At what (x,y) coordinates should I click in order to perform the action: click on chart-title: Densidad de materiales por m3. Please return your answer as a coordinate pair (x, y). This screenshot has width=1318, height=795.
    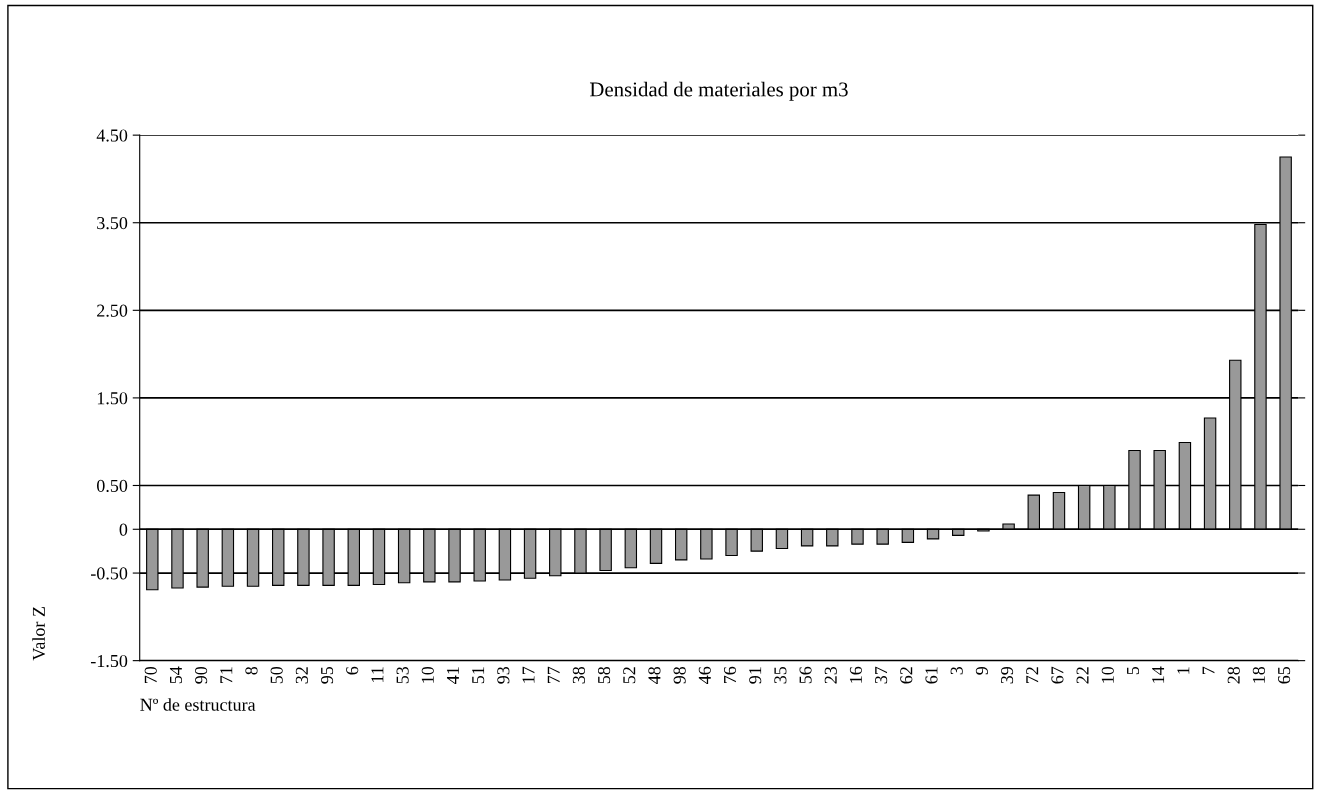
    Looking at the image, I should click on (718, 91).